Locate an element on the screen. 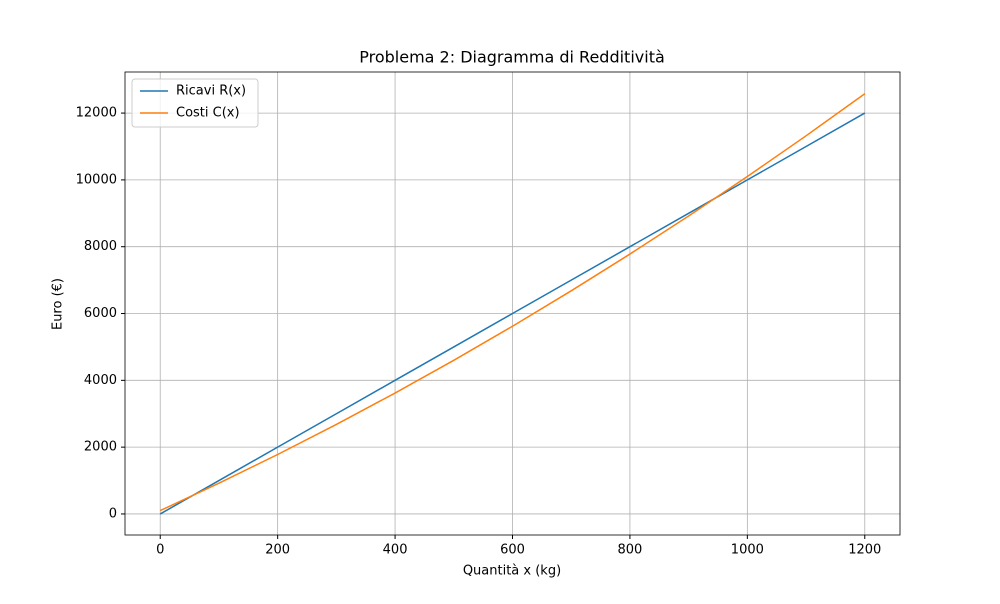 Image resolution: width=1000 pixels, height=604 pixels. legend-label: Costi C(x) is located at coordinates (208, 113).